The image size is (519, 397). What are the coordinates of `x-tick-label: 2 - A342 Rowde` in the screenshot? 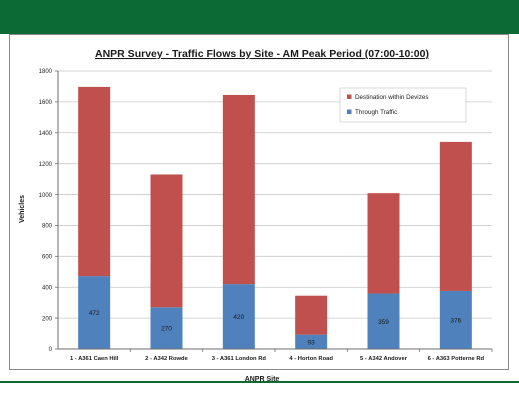 It's located at (166, 359).